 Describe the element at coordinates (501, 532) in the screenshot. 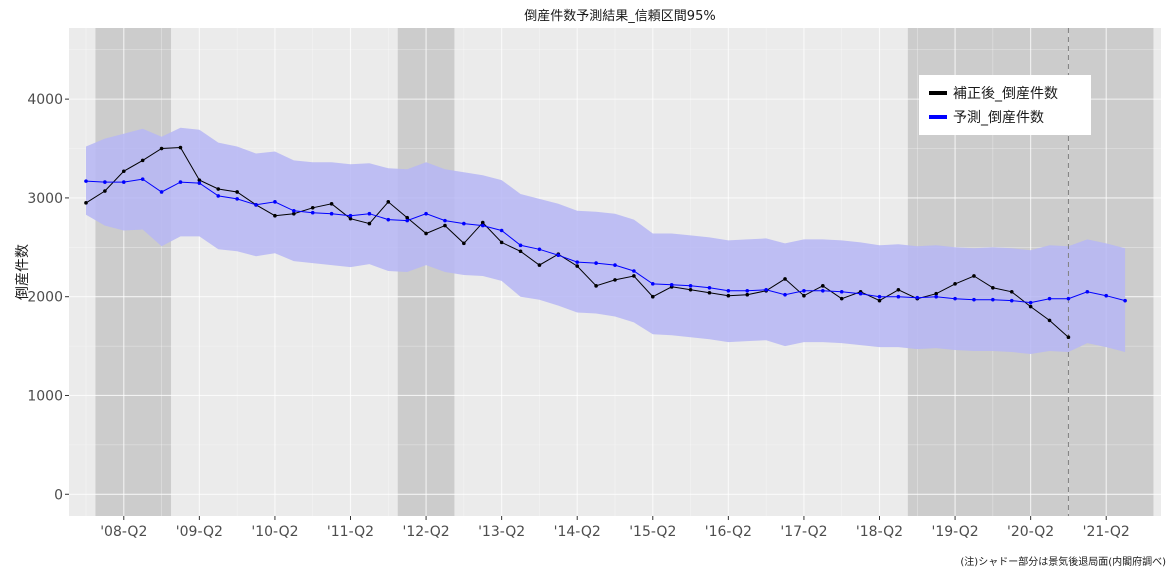

I see `x-tick-label-5: '13-Q2` at that location.